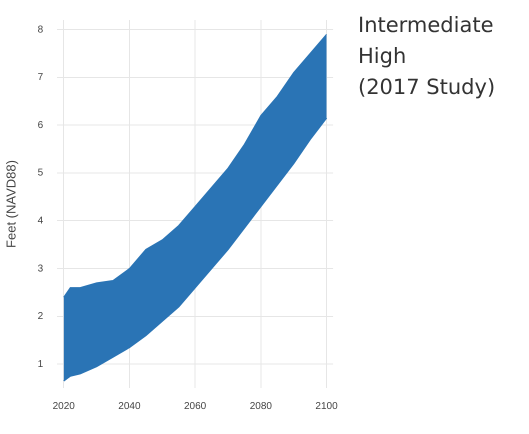 The width and height of the screenshot is (529, 434). Describe the element at coordinates (195, 406) in the screenshot. I see `x-tick-label: 2060` at that location.